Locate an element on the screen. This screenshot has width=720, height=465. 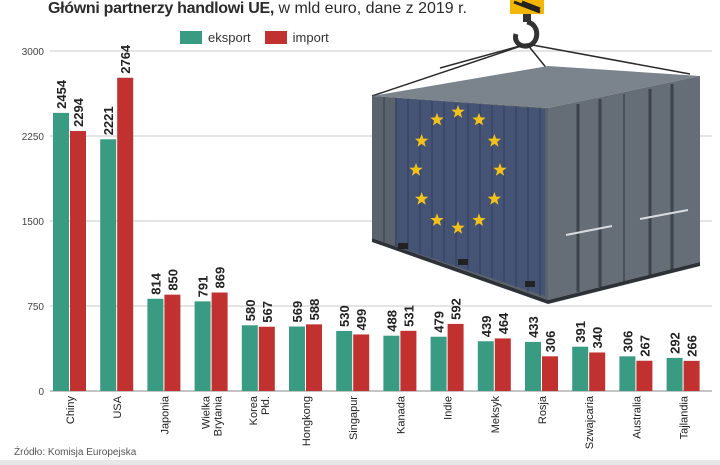
data-label: 499 is located at coordinates (361, 320).